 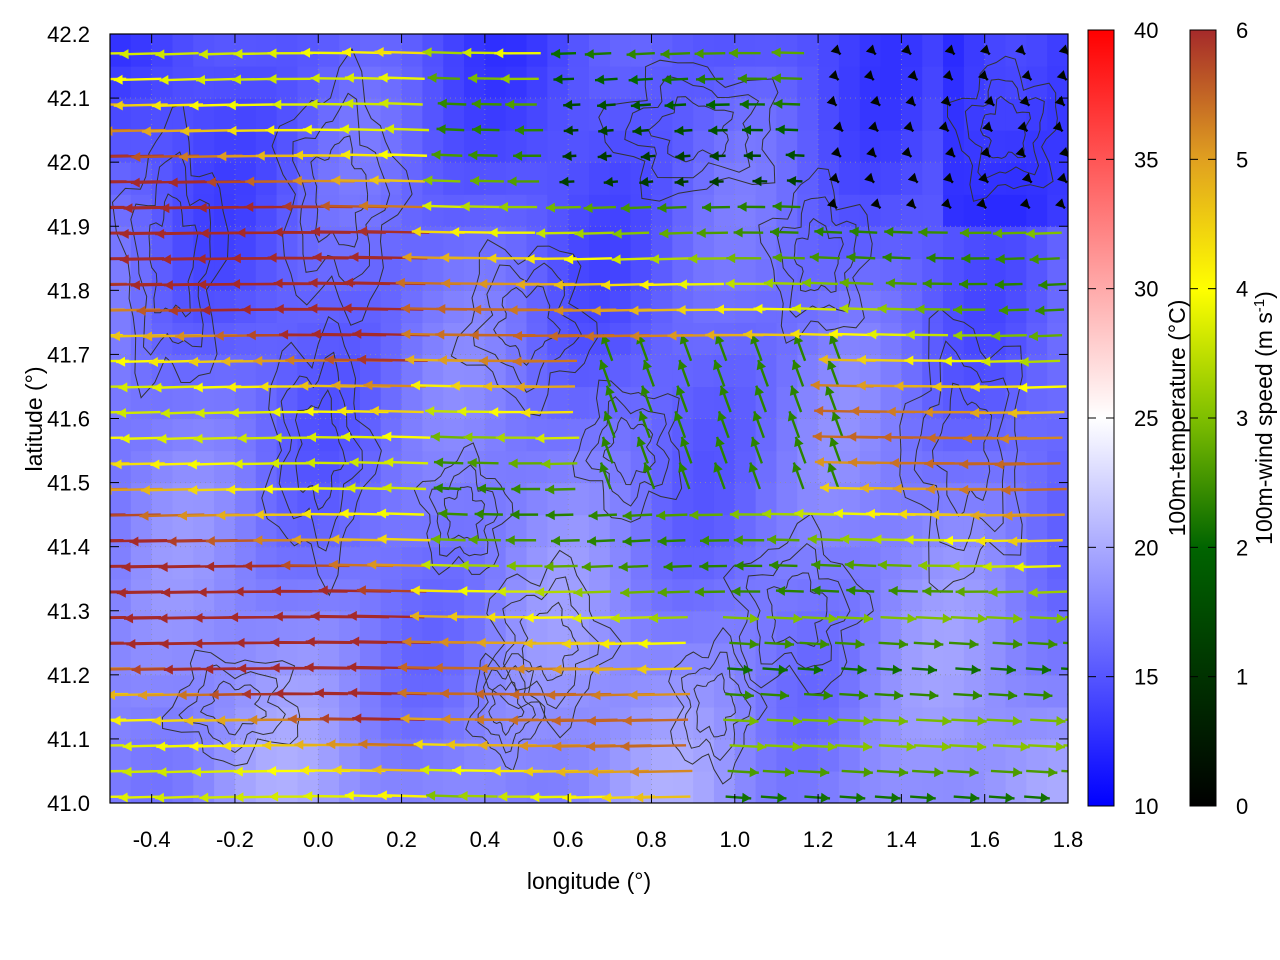 What do you see at coordinates (68, 98) in the screenshot?
I see `y-tick-label: 42.1` at bounding box center [68, 98].